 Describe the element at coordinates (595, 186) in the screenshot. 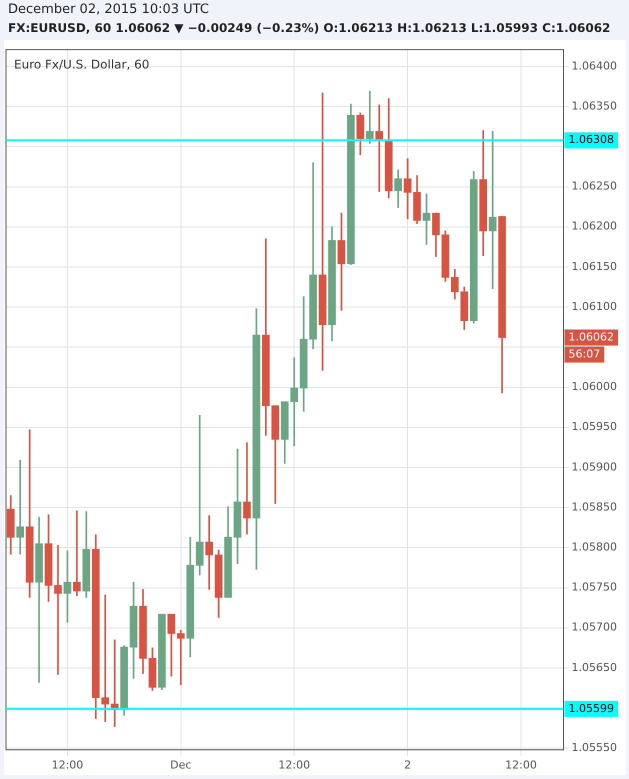

I see `y-tick-label: 1.06250` at that location.